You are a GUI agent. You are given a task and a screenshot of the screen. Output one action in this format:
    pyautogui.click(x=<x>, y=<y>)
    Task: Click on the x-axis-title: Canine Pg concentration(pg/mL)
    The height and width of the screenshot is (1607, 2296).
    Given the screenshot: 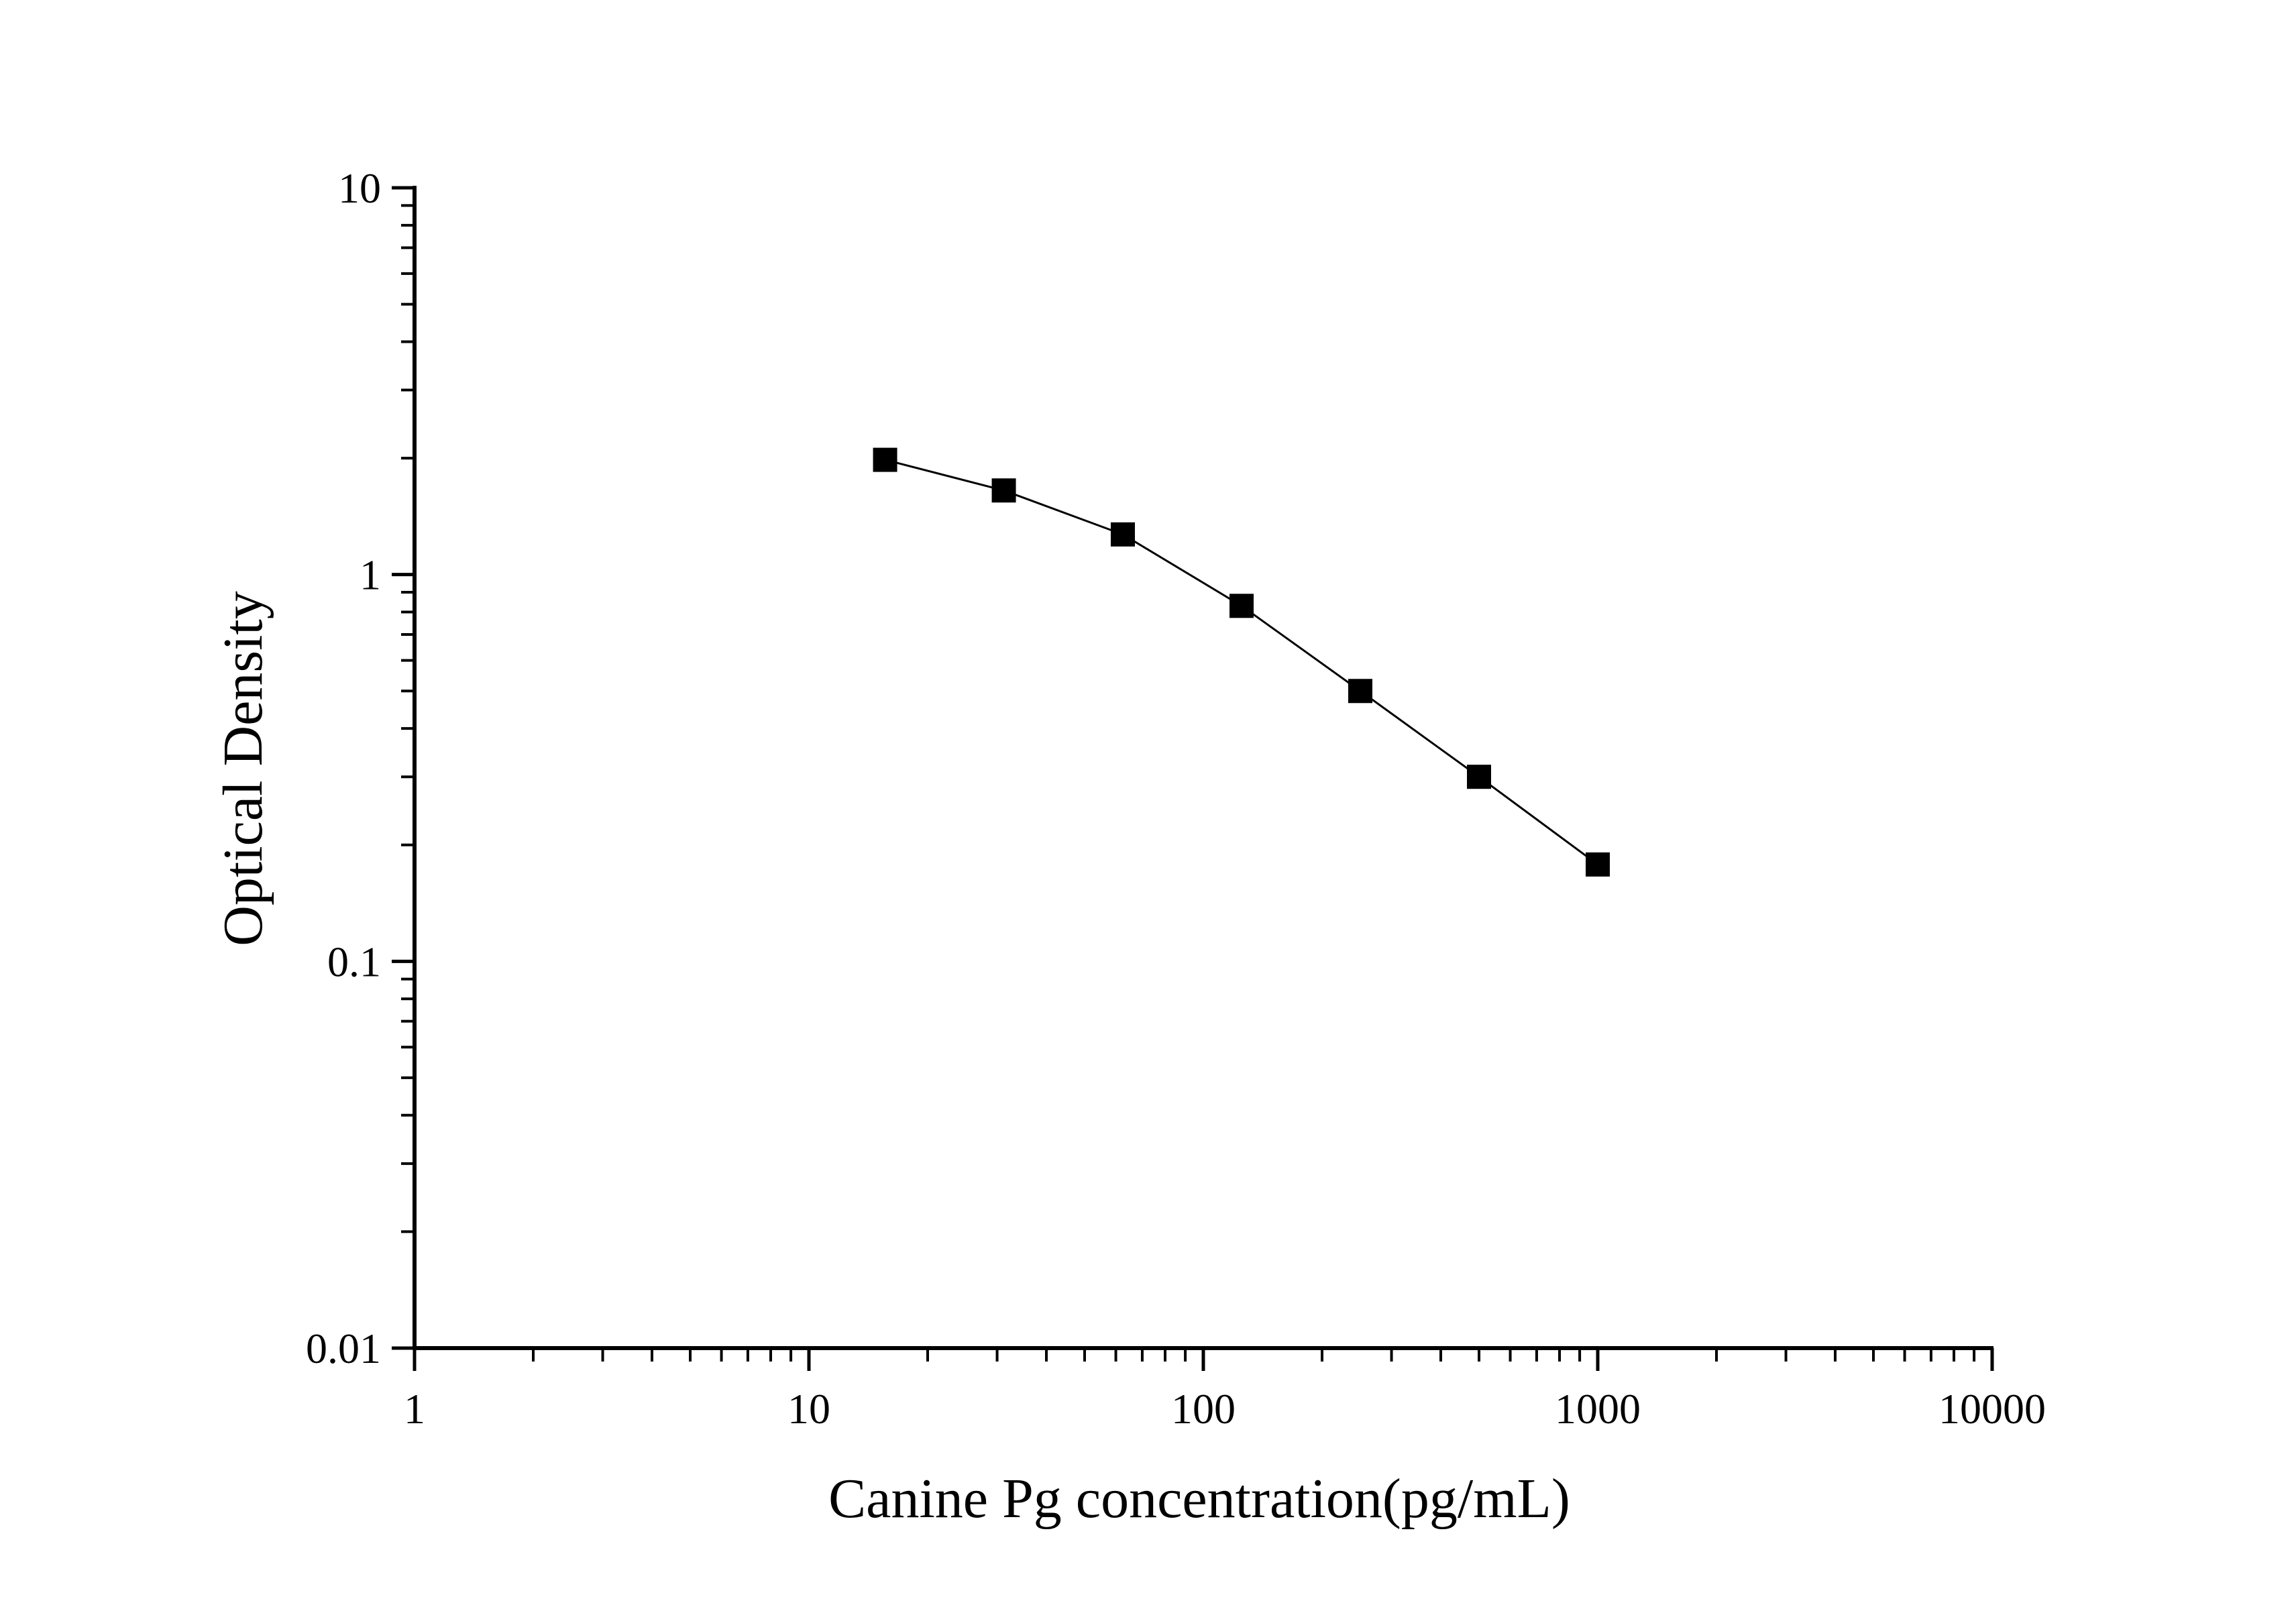 What is the action you would take?
    pyautogui.click(x=1199, y=1498)
    